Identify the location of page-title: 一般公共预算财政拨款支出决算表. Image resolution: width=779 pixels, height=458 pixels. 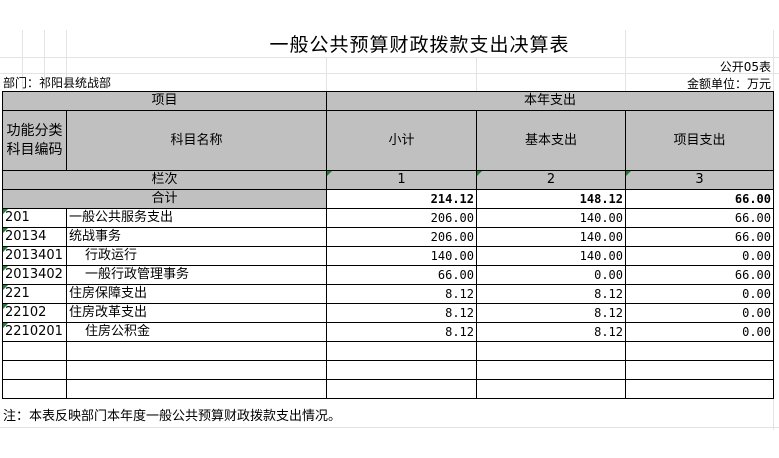
(419, 45).